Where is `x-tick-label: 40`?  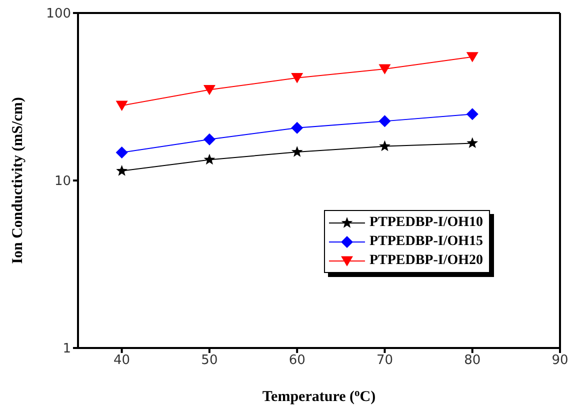
x-tick-label: 40 is located at coordinates (122, 360).